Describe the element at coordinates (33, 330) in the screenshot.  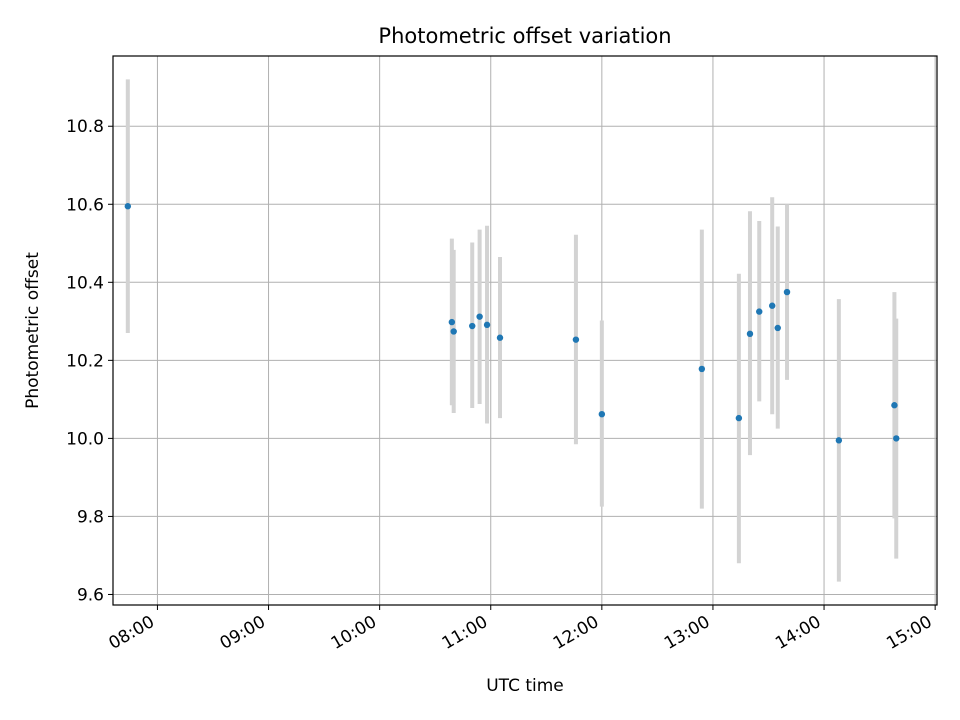
I see `y-axis-label: Photometric offset` at that location.